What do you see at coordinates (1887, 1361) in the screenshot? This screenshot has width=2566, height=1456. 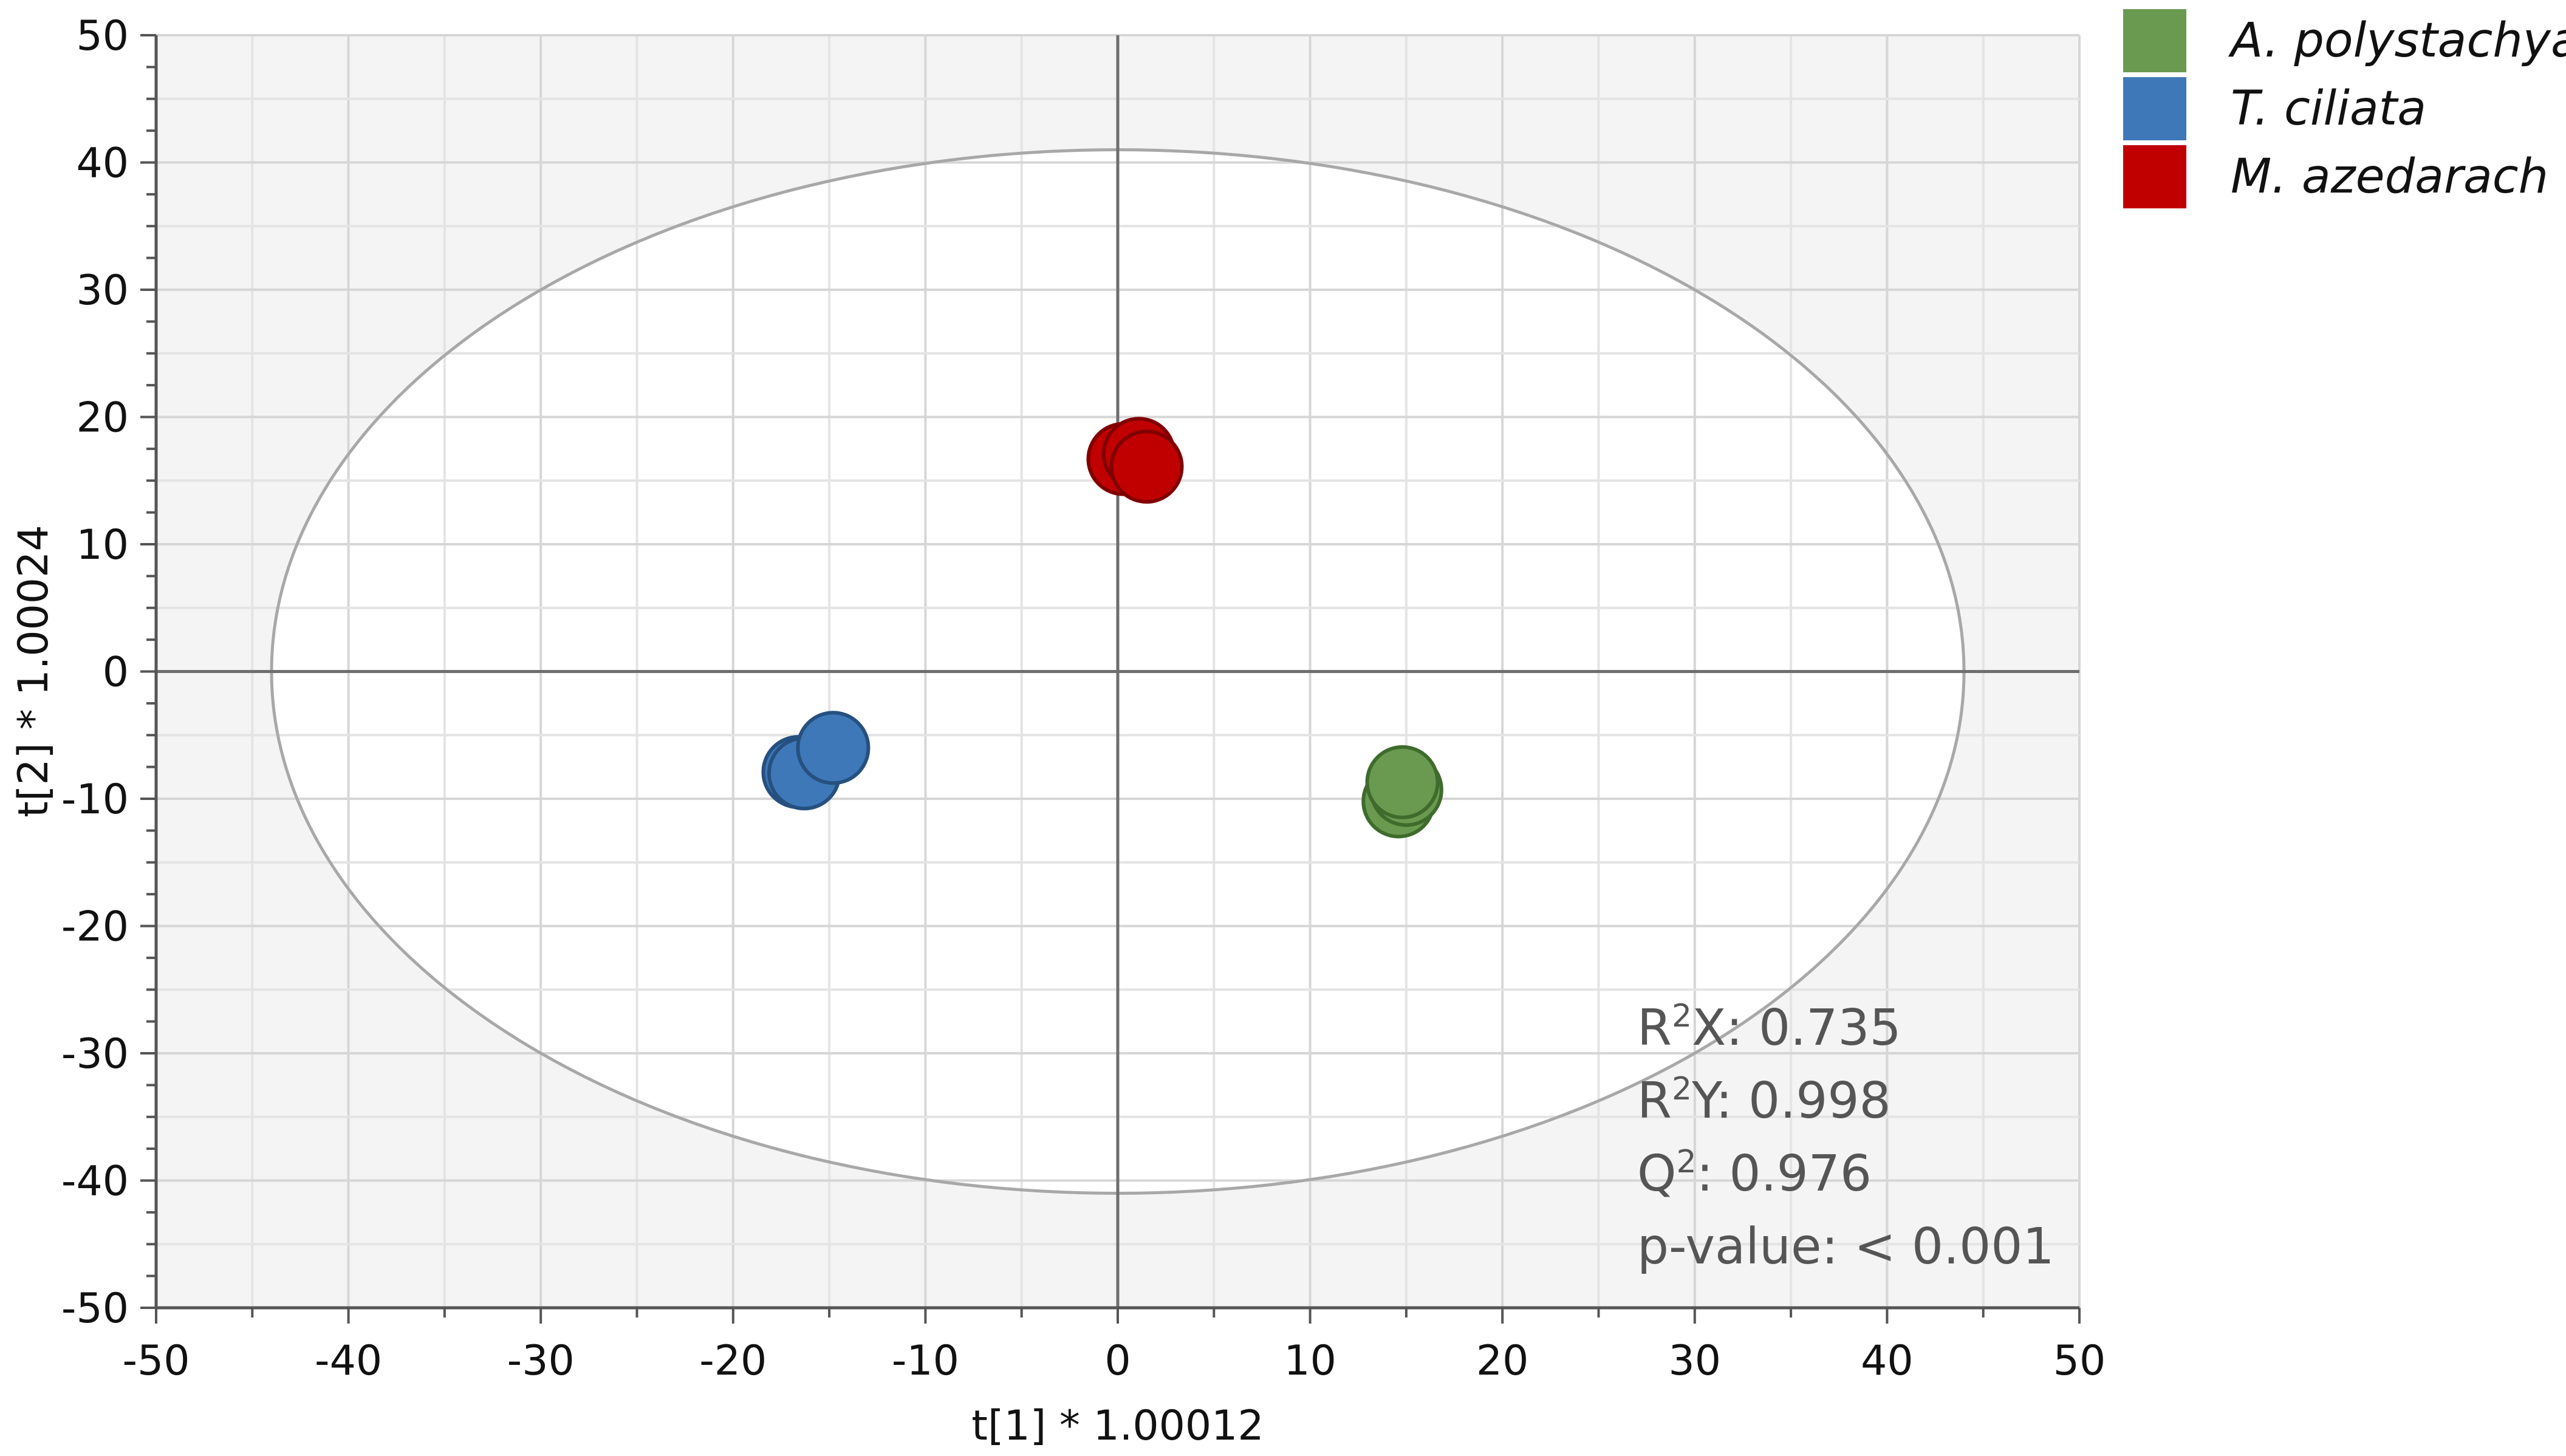 I see `x-tick-label: 40` at bounding box center [1887, 1361].